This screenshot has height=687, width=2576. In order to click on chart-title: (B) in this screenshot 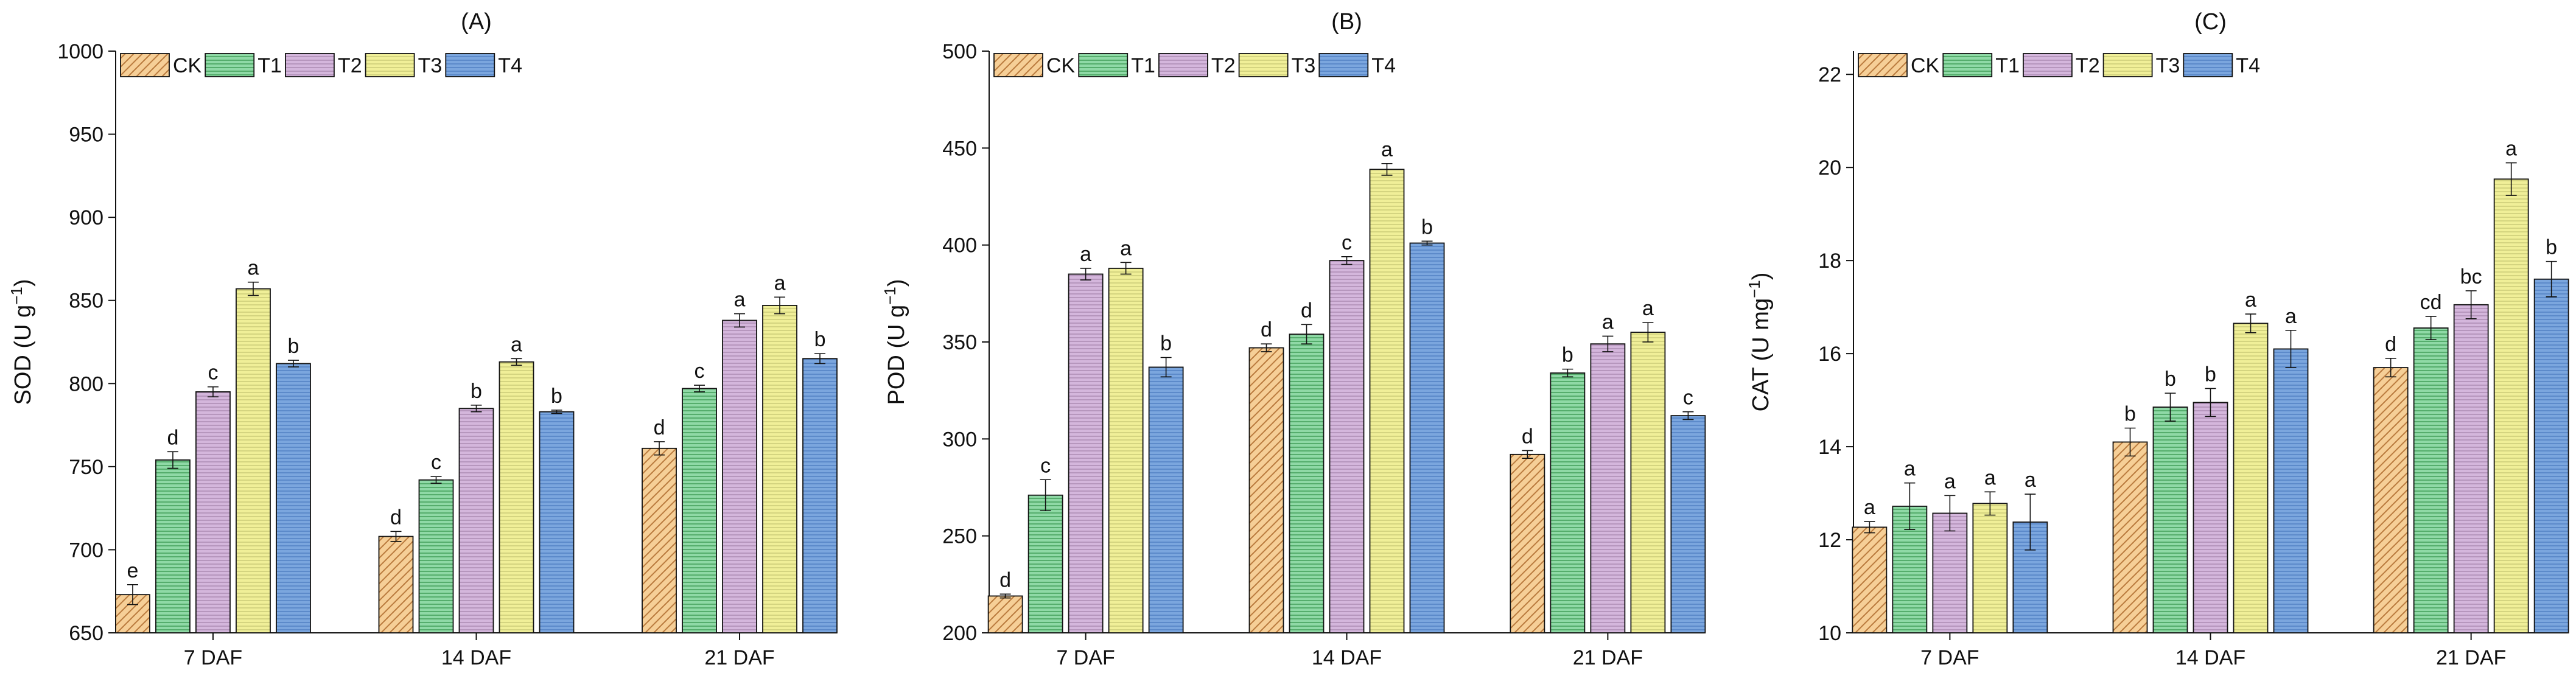, I will do `click(1346, 22)`.